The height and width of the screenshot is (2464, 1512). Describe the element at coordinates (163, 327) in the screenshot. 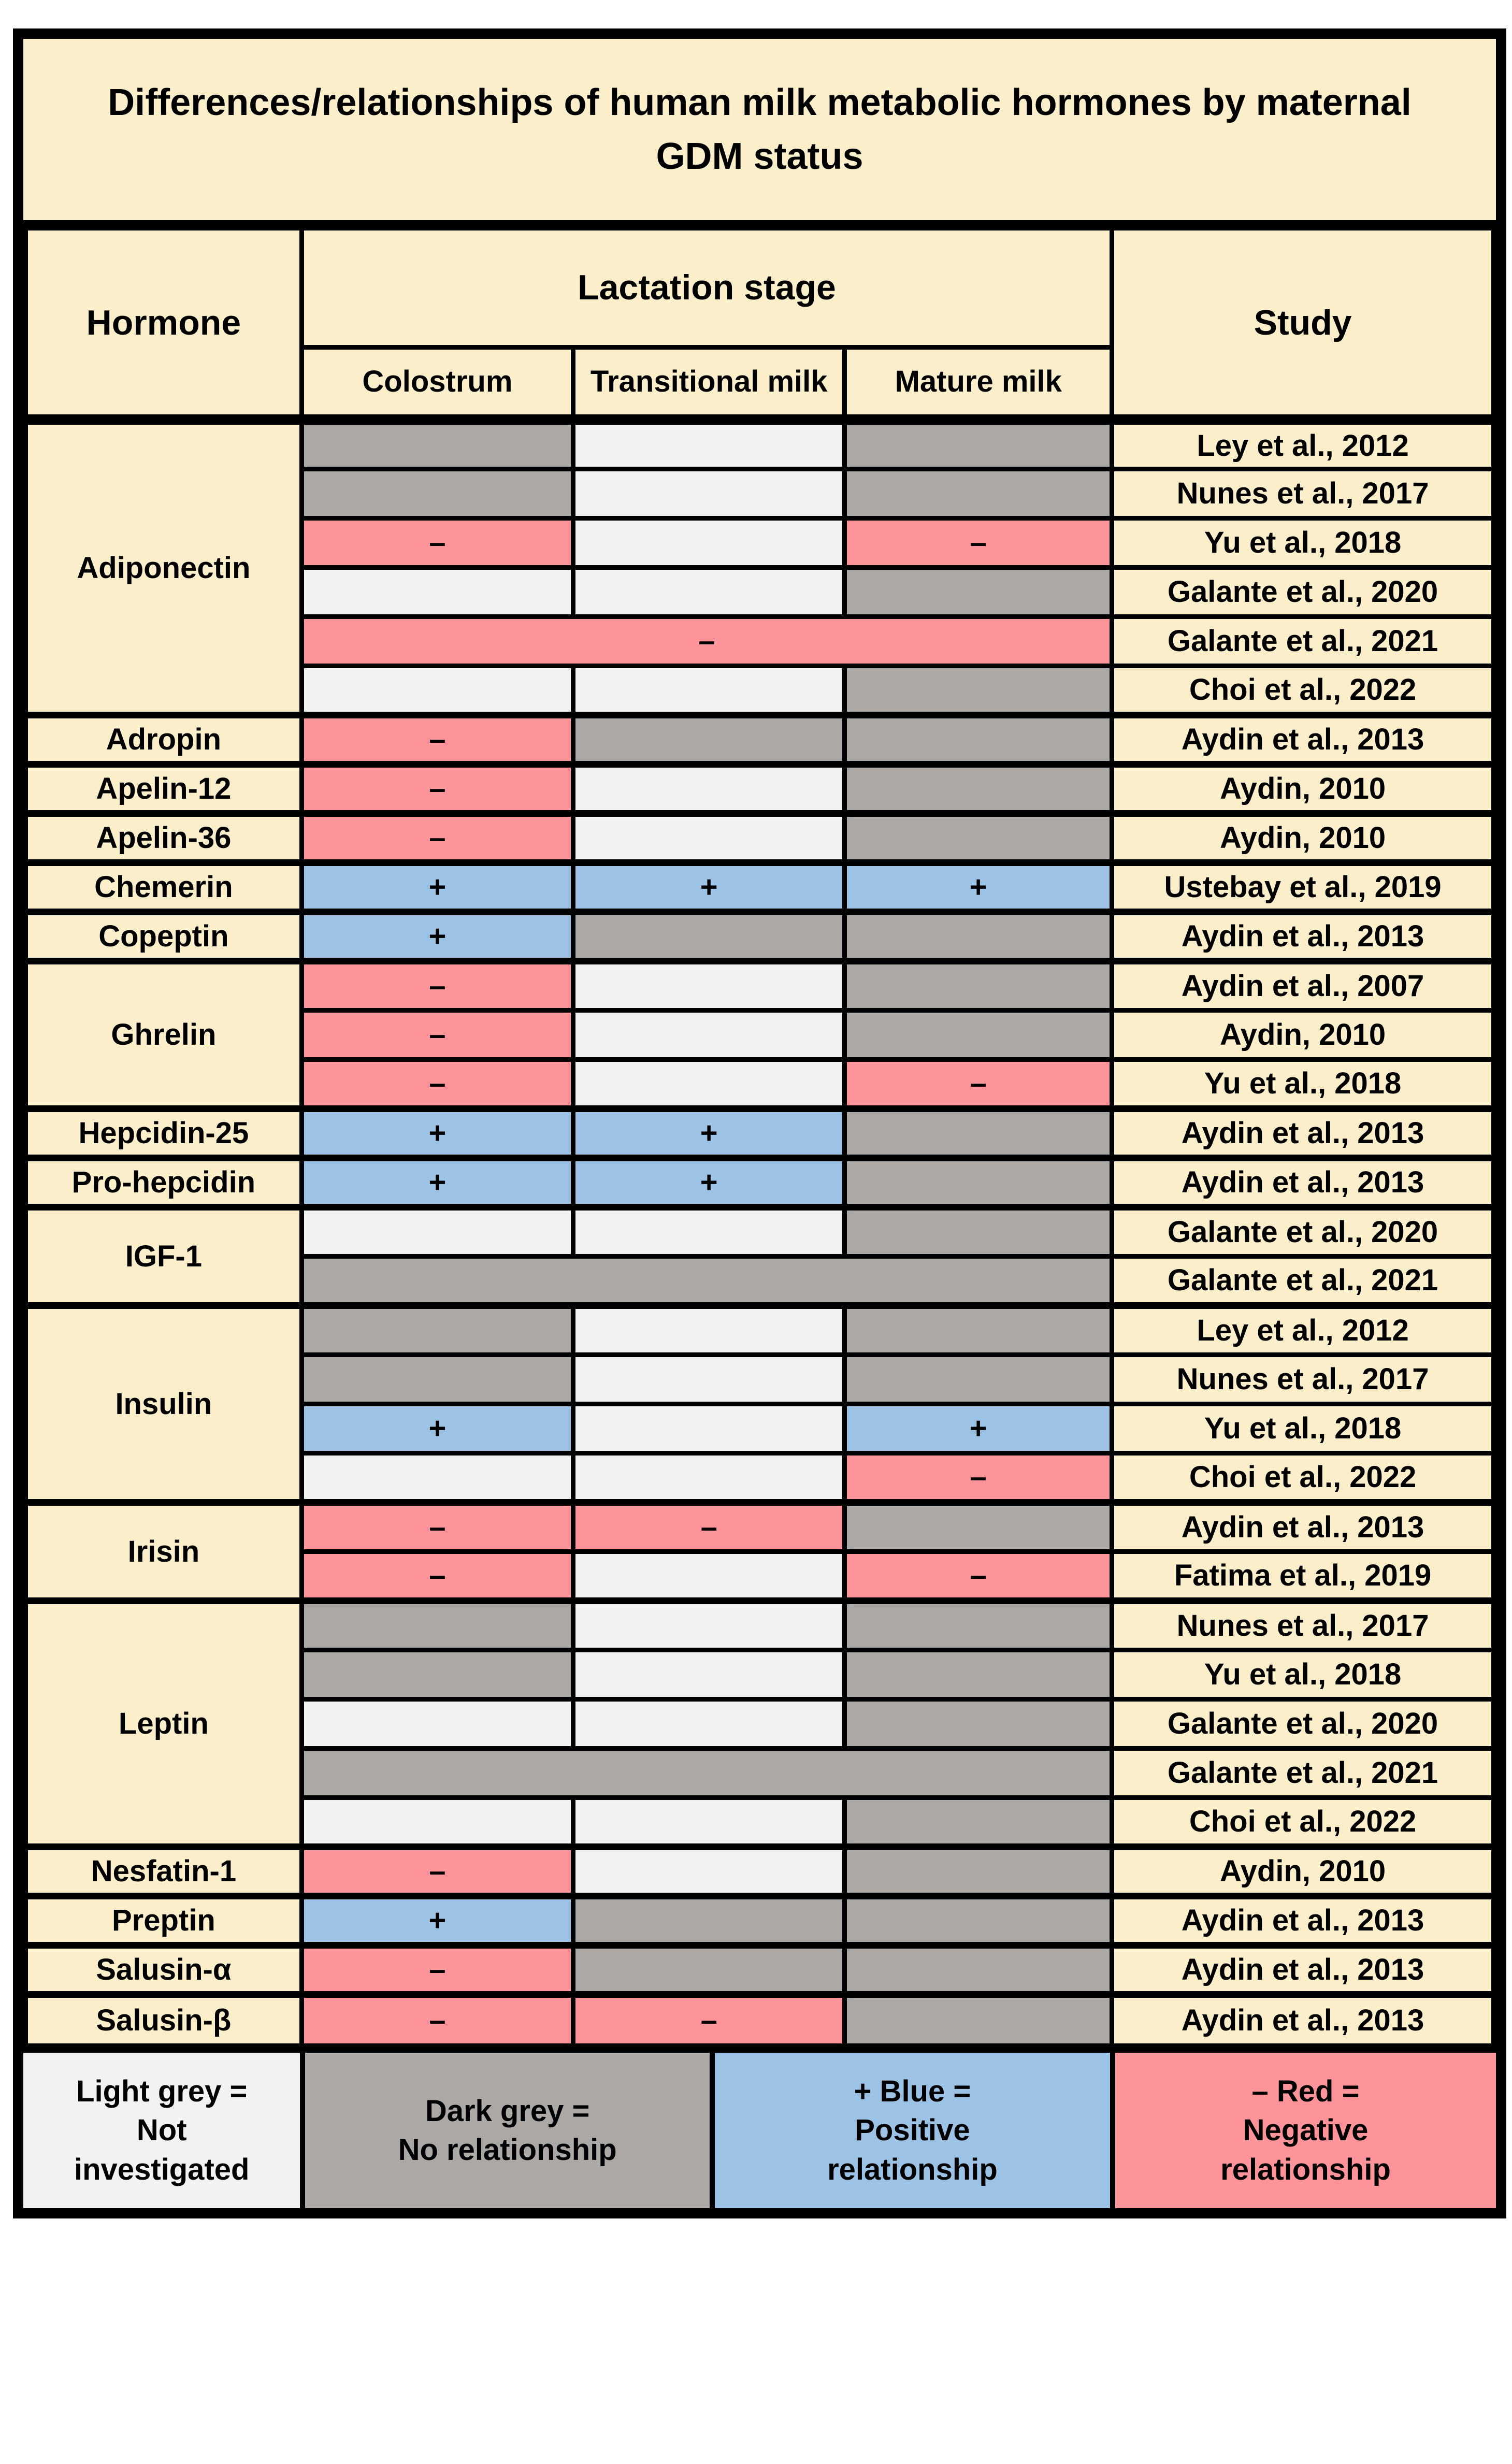

I see `column-header-hormone: Hormone` at that location.